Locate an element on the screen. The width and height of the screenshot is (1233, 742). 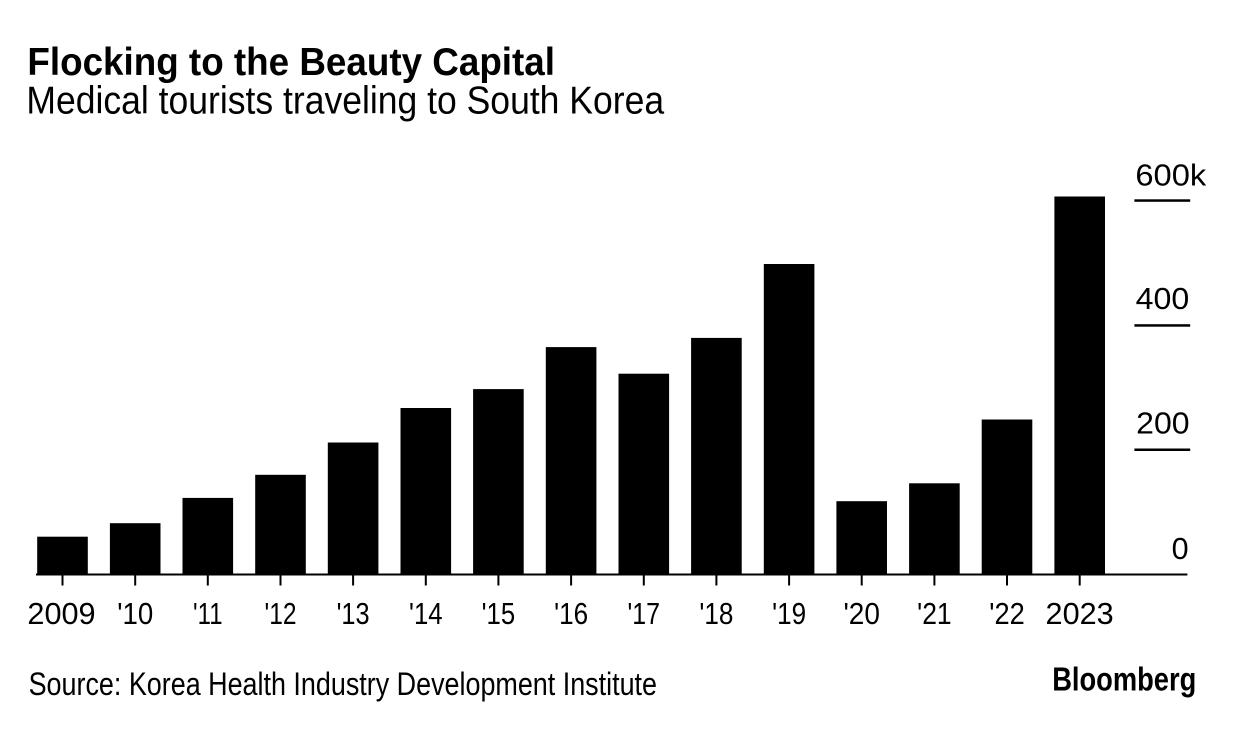
svg-text: 200 is located at coordinates (1162, 424).